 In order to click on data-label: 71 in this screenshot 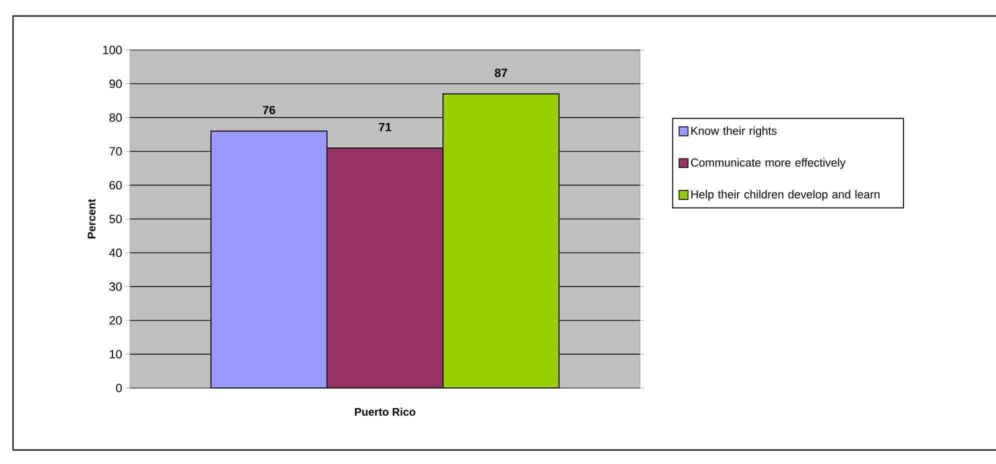, I will do `click(385, 127)`.